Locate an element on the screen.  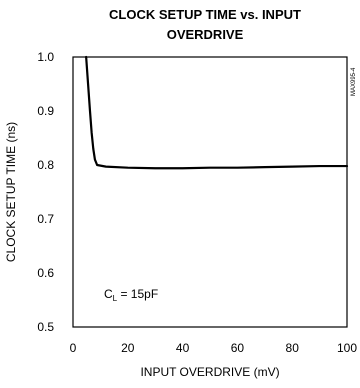
x-tick-label: 20 is located at coordinates (128, 348).